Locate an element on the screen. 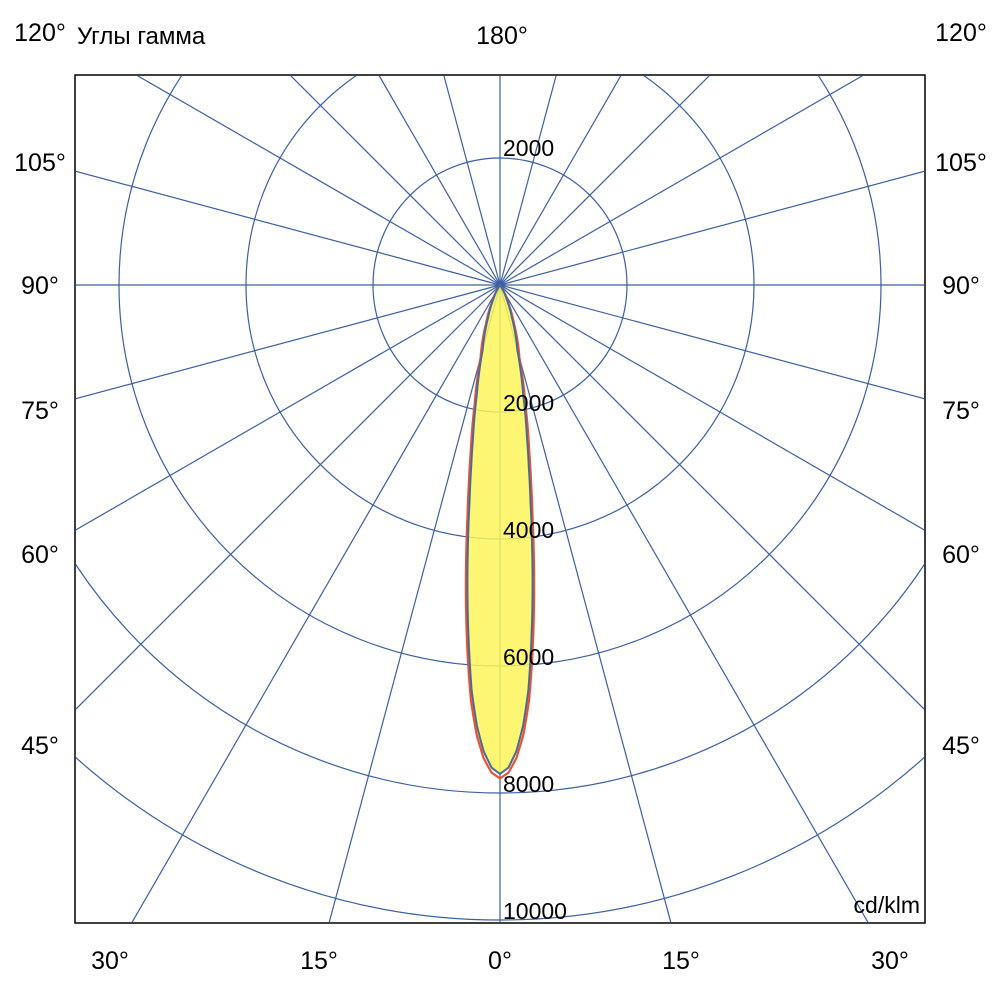 This screenshot has width=1000, height=1005. gamma-label-top-180: 180° is located at coordinates (502, 36).